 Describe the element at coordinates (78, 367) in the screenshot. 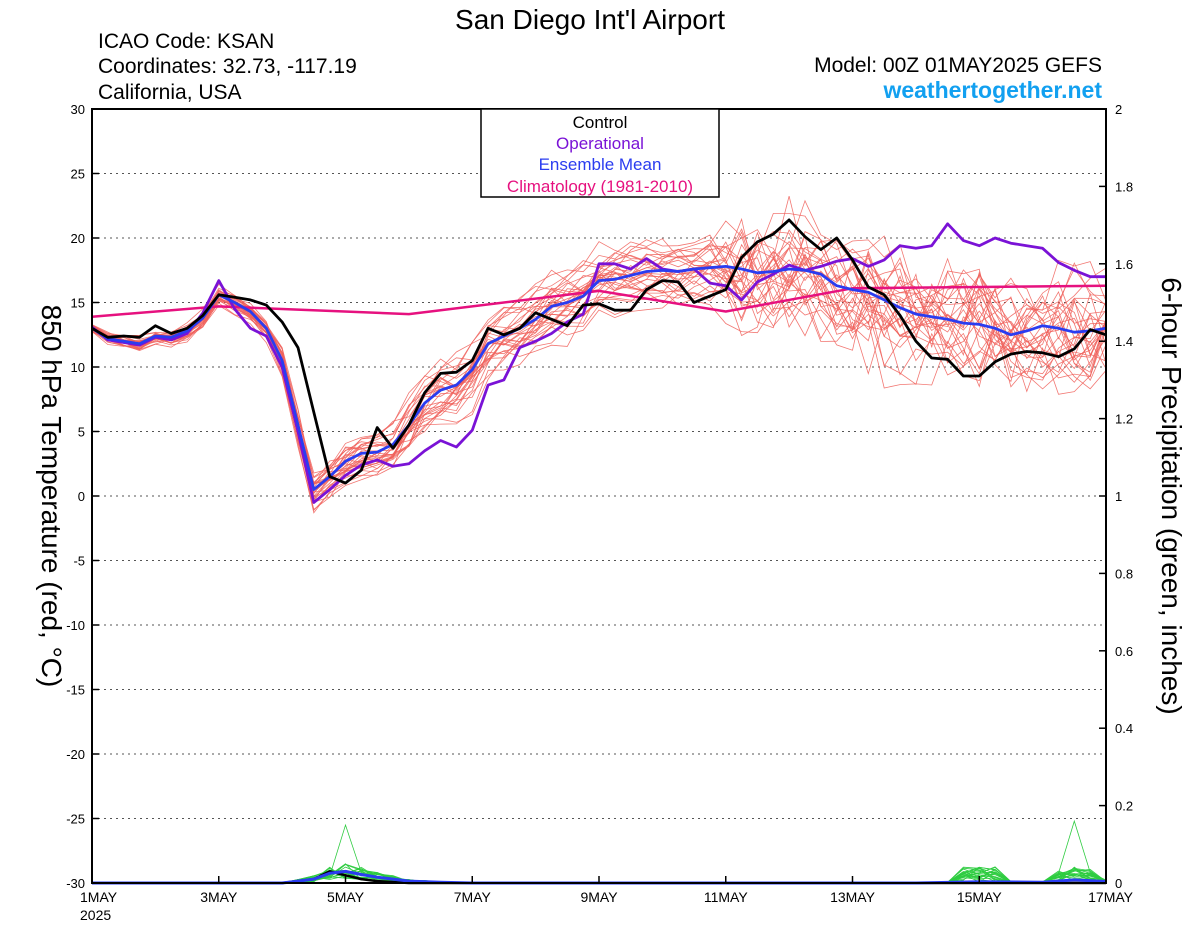

I see `y-tick-label: 10` at that location.